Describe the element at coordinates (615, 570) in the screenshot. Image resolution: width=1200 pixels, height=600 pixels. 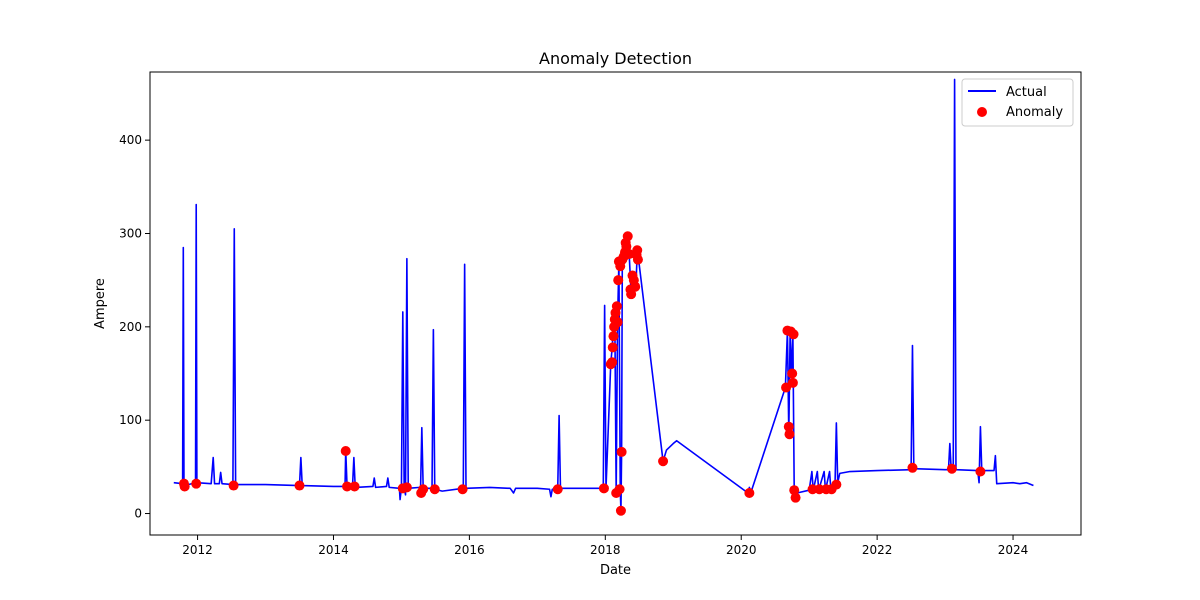
I see `x-axis-label: Date` at that location.